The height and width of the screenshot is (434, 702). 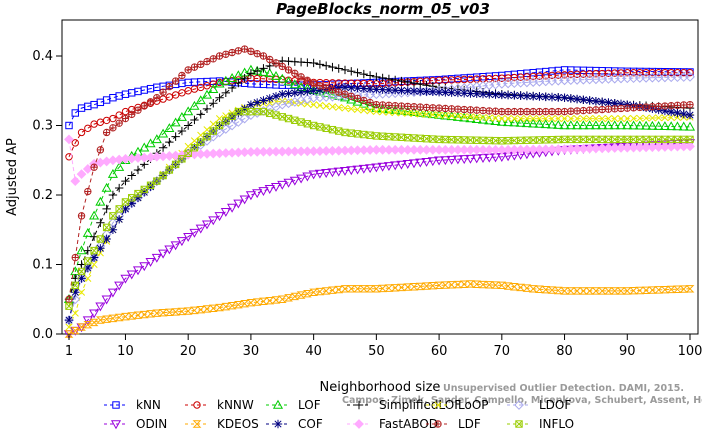 What do you see at coordinates (555, 405) in the screenshot?
I see `legend-label: LDOF` at bounding box center [555, 405].